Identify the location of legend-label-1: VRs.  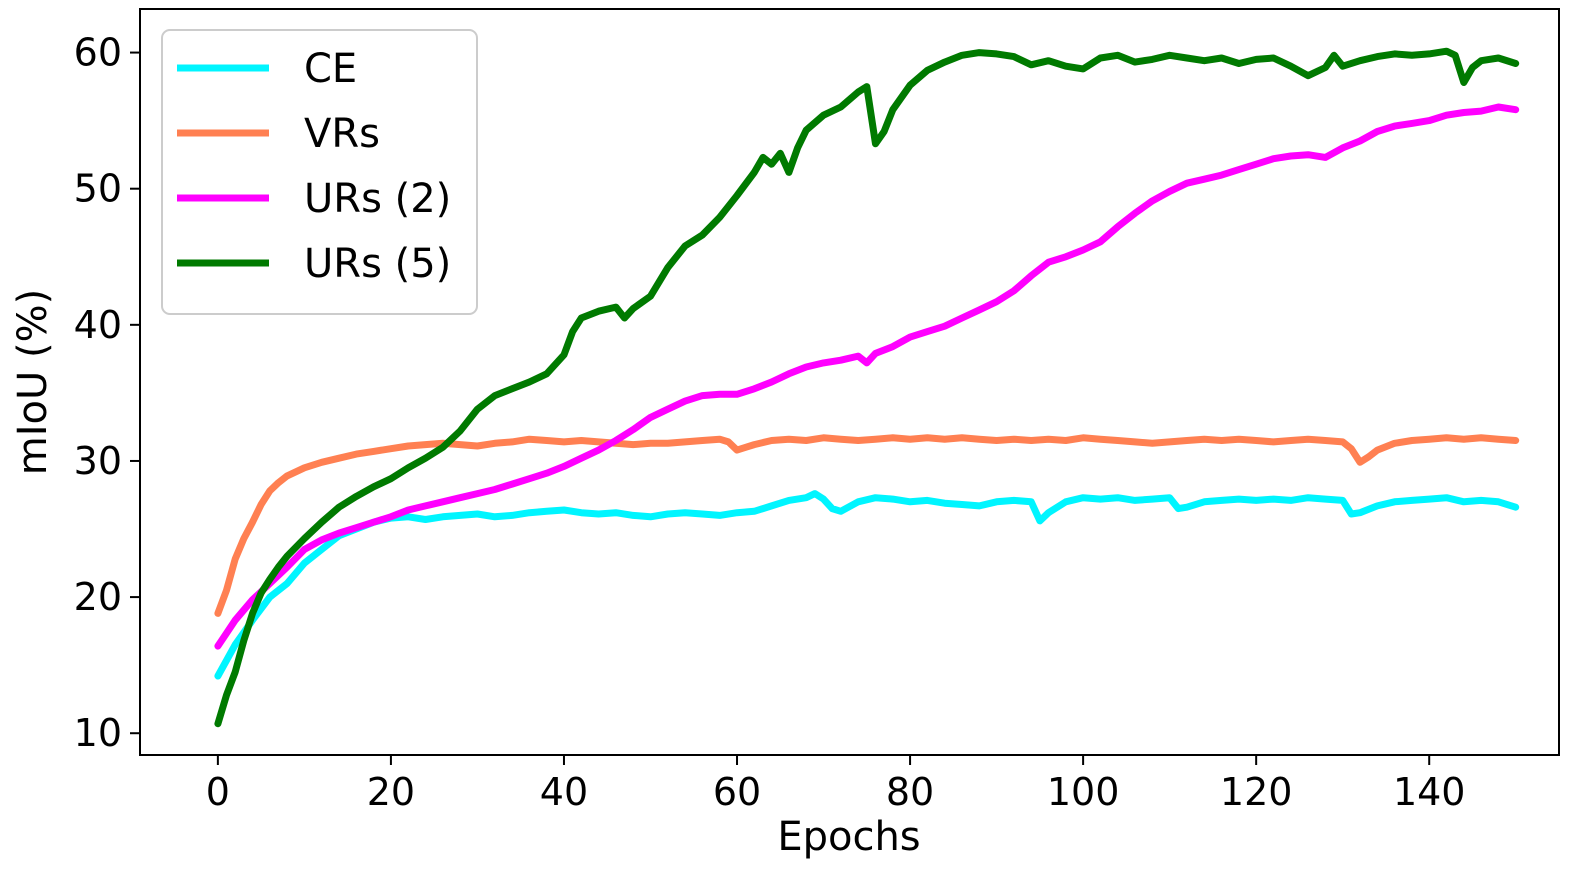
(342, 134).